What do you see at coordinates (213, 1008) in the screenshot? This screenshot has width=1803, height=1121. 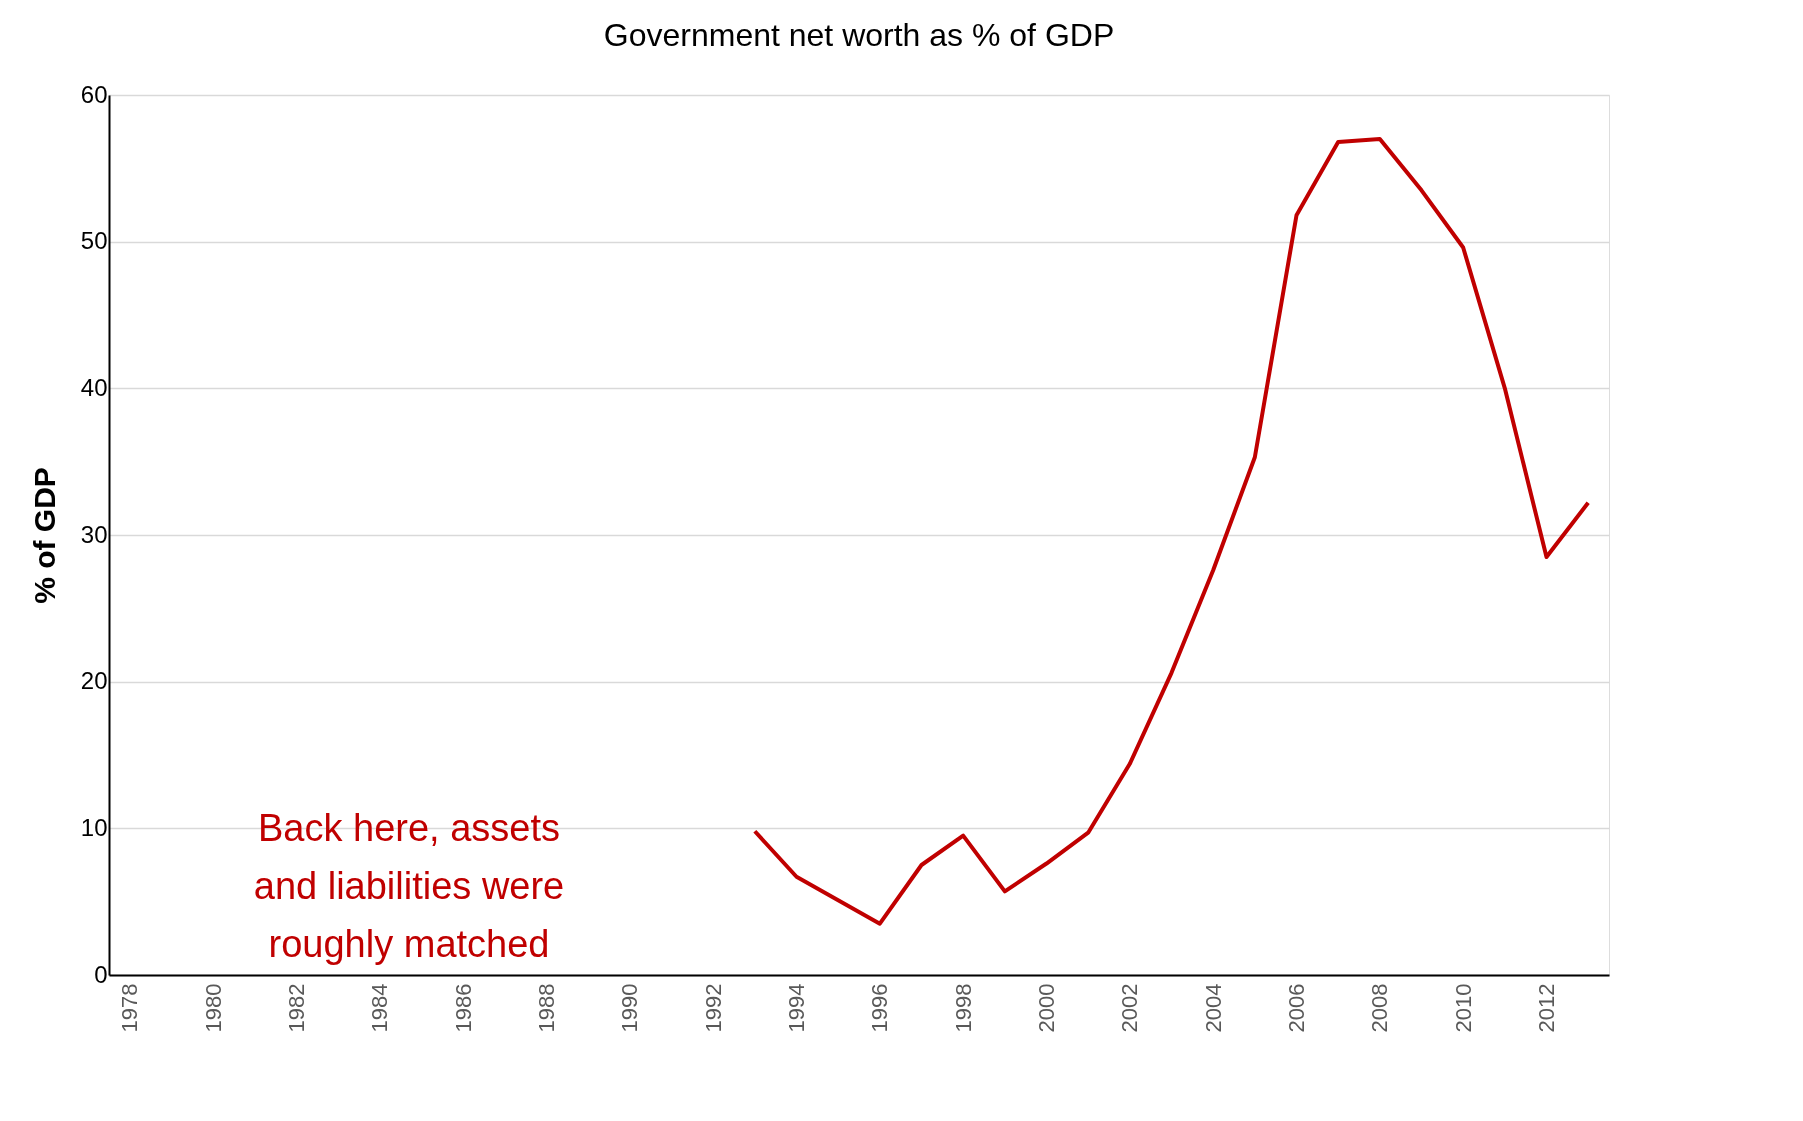 I see `x-tick-label: 1980` at bounding box center [213, 1008].